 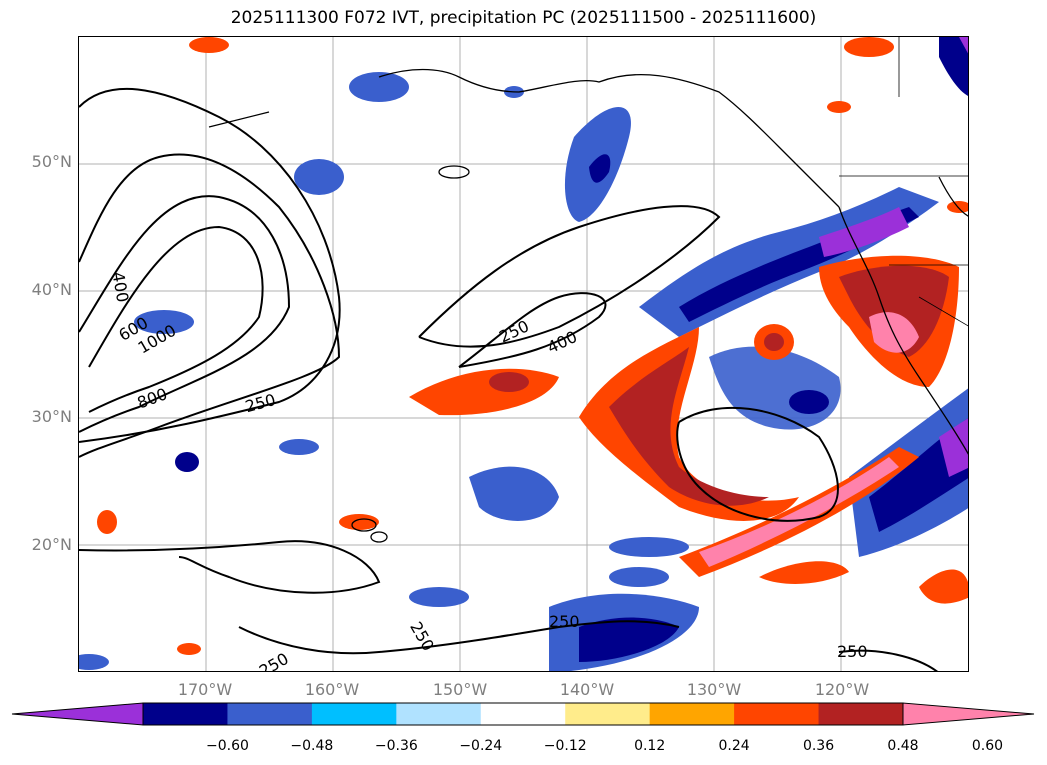 What do you see at coordinates (152, 398) in the screenshot?
I see `contour-label: 800` at bounding box center [152, 398].